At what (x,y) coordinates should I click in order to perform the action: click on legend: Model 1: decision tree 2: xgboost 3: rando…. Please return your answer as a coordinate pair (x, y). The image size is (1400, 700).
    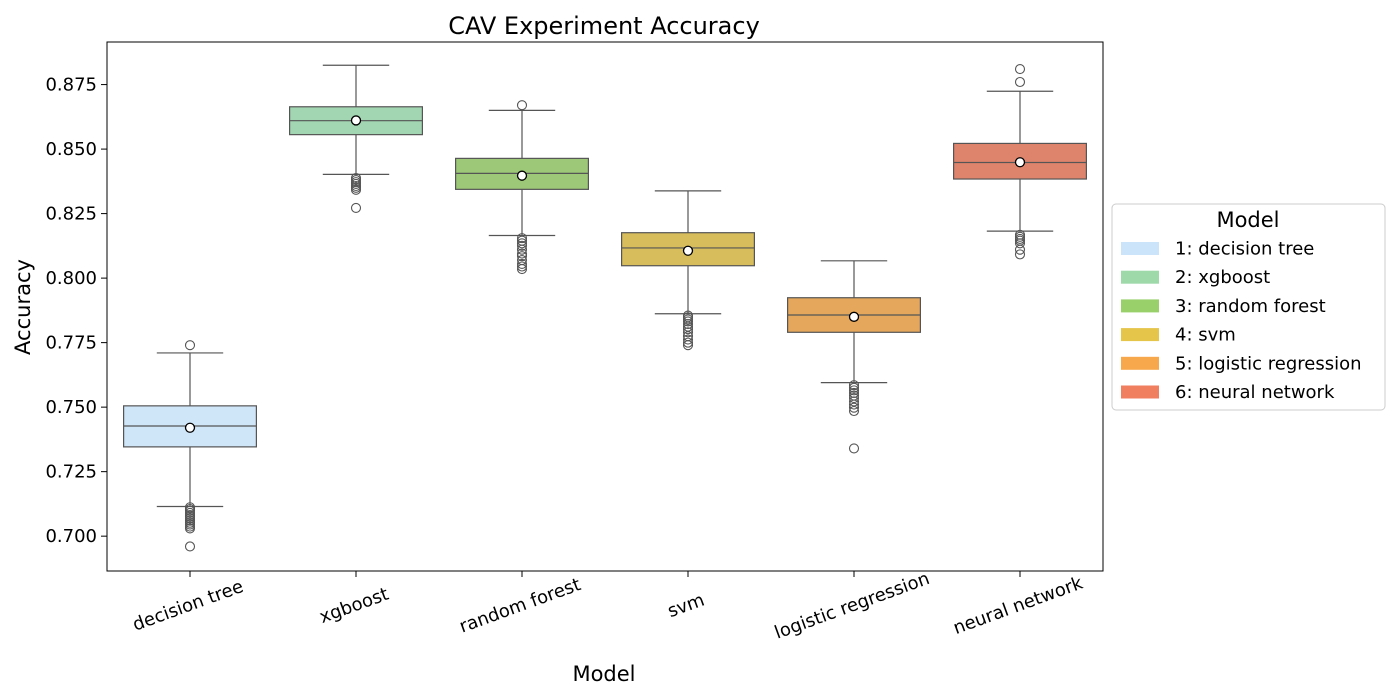
    Looking at the image, I should click on (1248, 307).